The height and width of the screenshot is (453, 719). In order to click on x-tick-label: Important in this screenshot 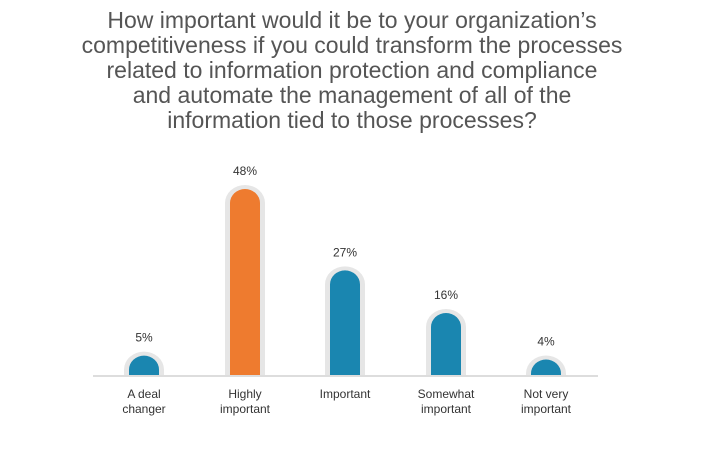, I will do `click(345, 394)`.